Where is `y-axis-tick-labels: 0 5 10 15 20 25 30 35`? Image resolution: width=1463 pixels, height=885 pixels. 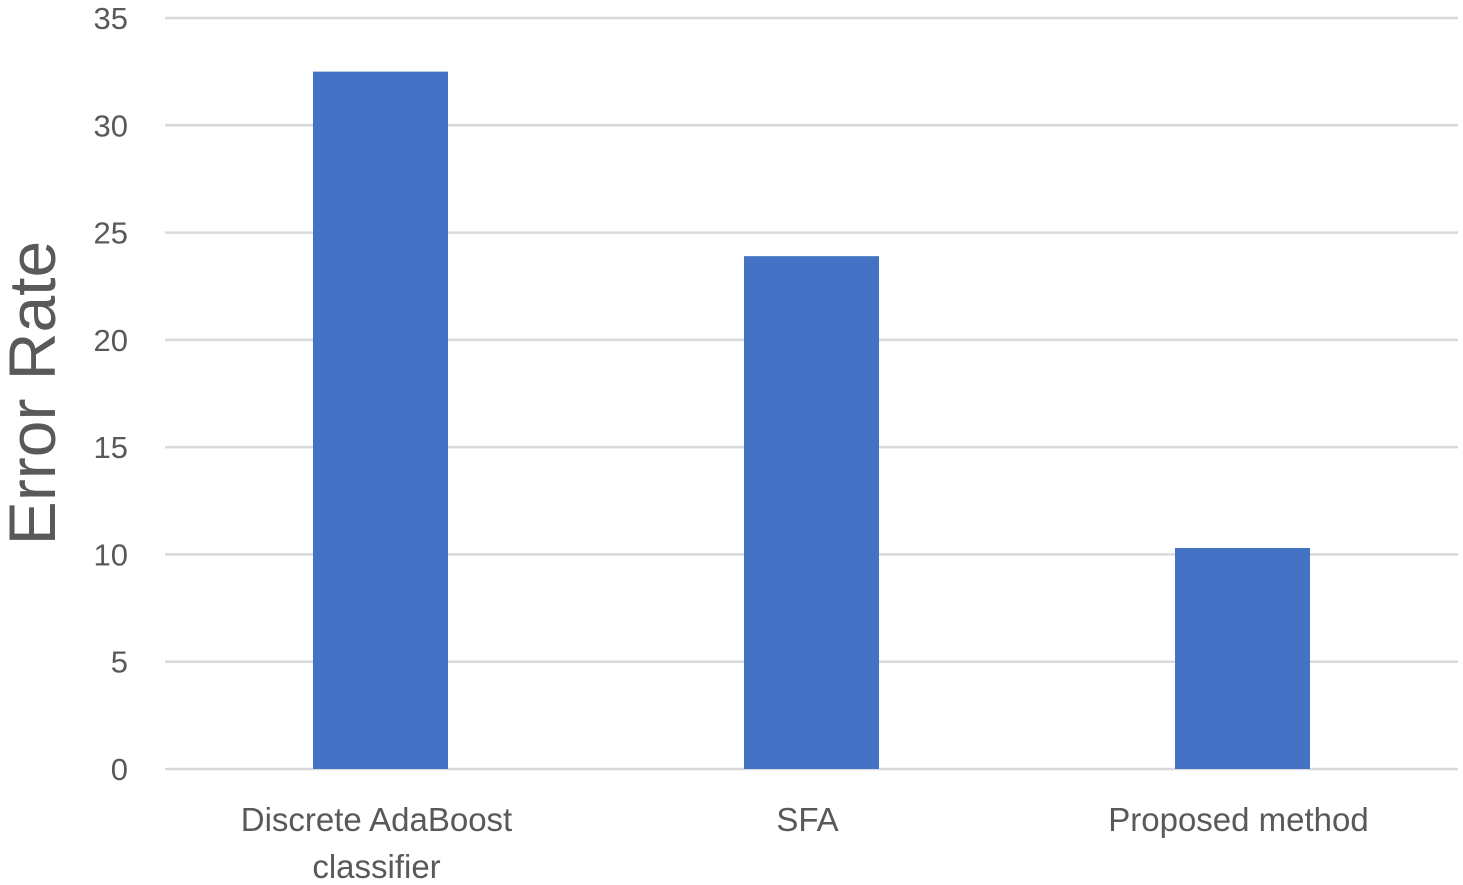
y-axis-tick-labels: 0 5 10 15 20 25 30 35 is located at coordinates (111, 394).